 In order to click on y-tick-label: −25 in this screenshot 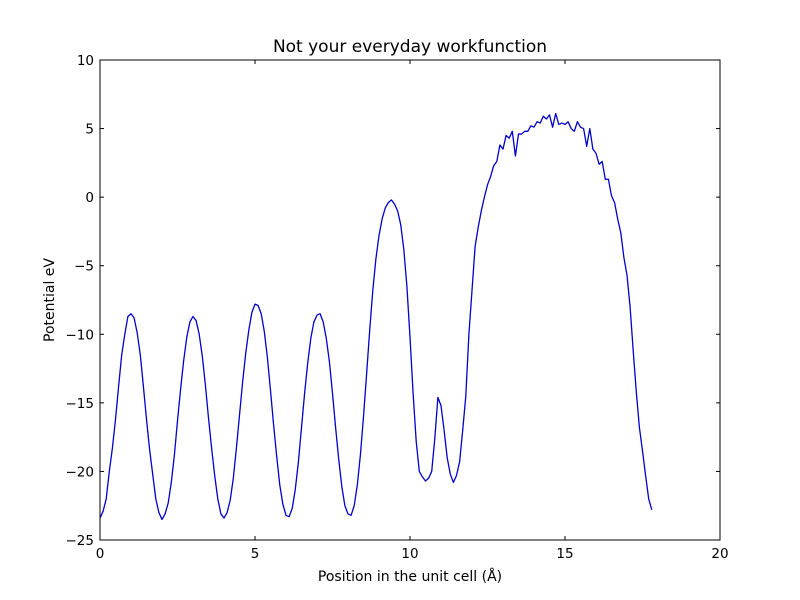, I will do `click(80, 541)`.